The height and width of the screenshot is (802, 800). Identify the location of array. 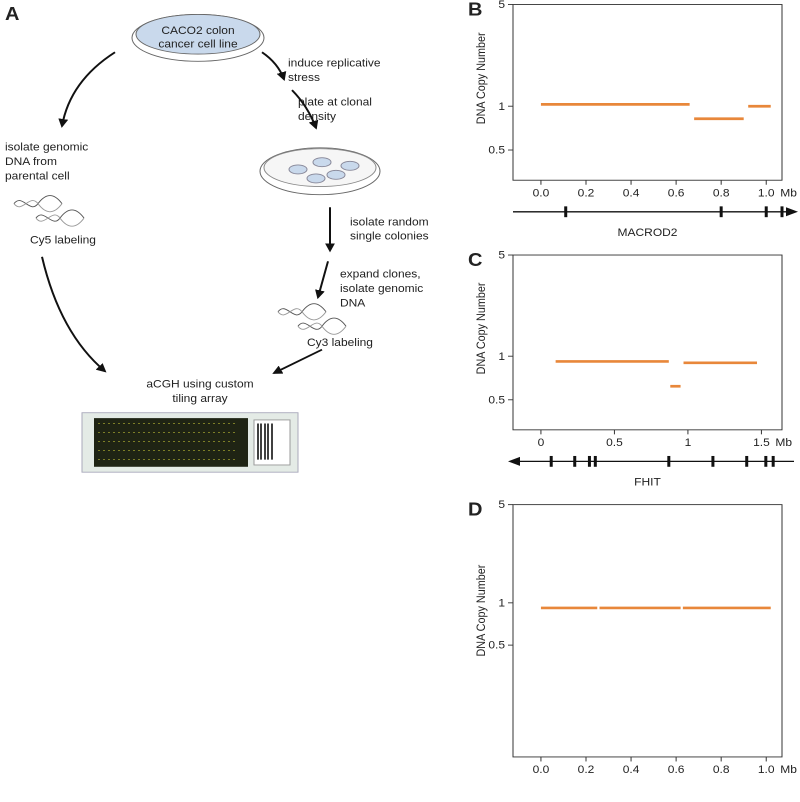
(171, 442).